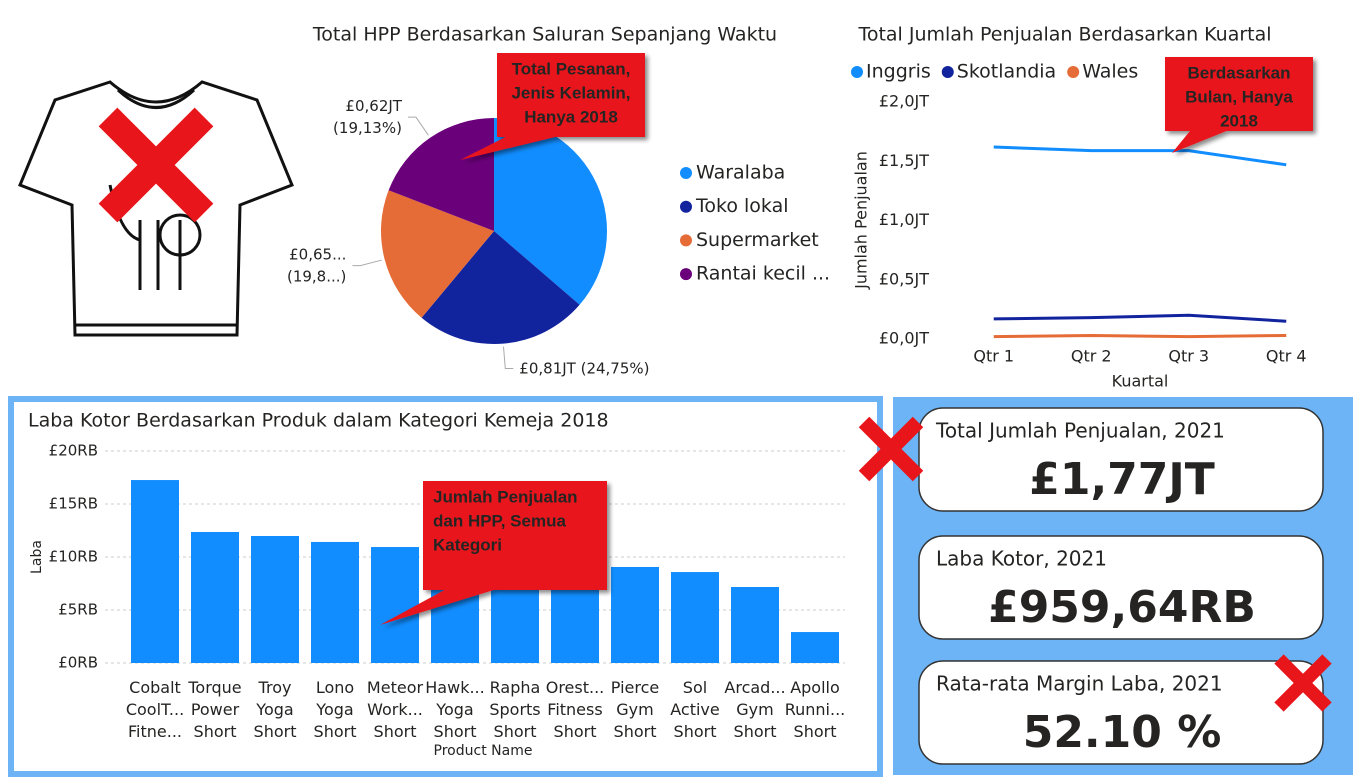 Image resolution: width=1360 pixels, height=784 pixels. What do you see at coordinates (584, 368) in the screenshot?
I see `data-label: £0,81JT (24,75%)` at bounding box center [584, 368].